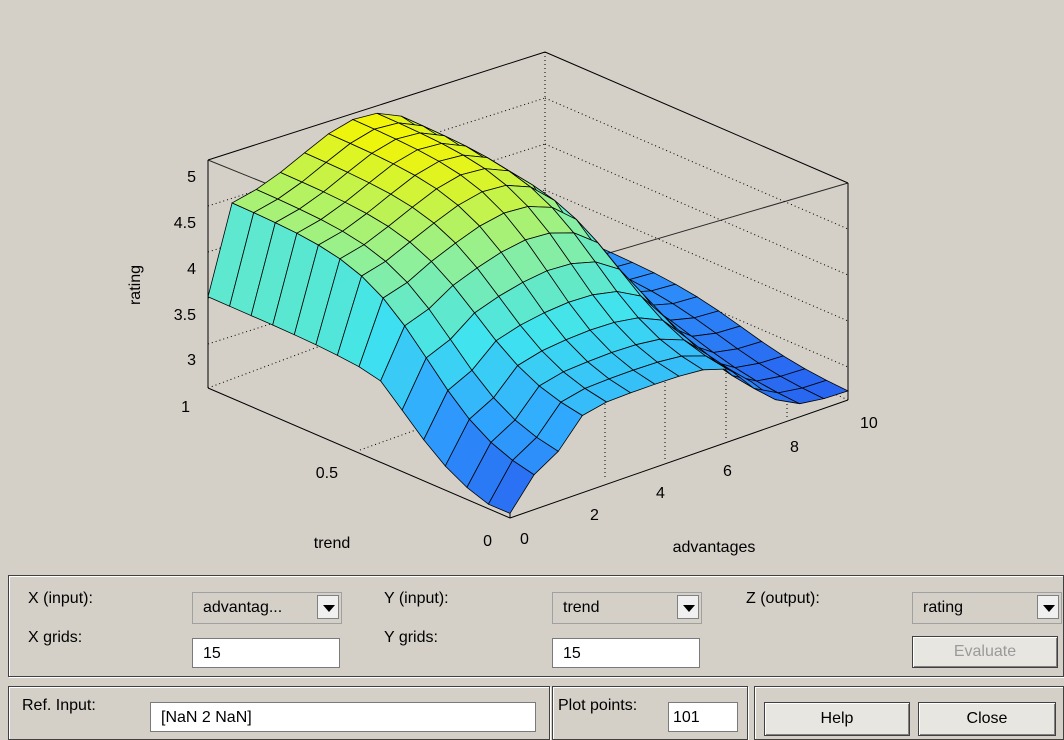  What do you see at coordinates (837, 719) in the screenshot?
I see `help-button: Help` at bounding box center [837, 719].